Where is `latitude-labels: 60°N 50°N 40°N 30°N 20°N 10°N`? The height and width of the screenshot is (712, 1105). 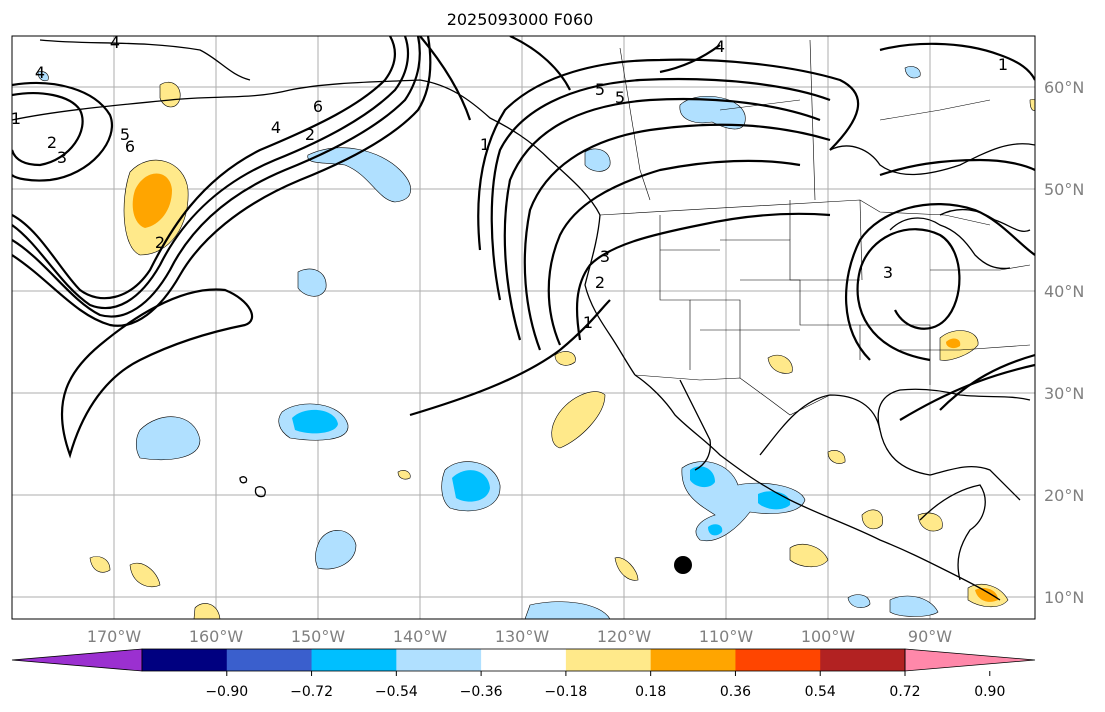
latitude-labels: 60°N 50°N 40°N 30°N 20°N 10°N is located at coordinates (1064, 342).